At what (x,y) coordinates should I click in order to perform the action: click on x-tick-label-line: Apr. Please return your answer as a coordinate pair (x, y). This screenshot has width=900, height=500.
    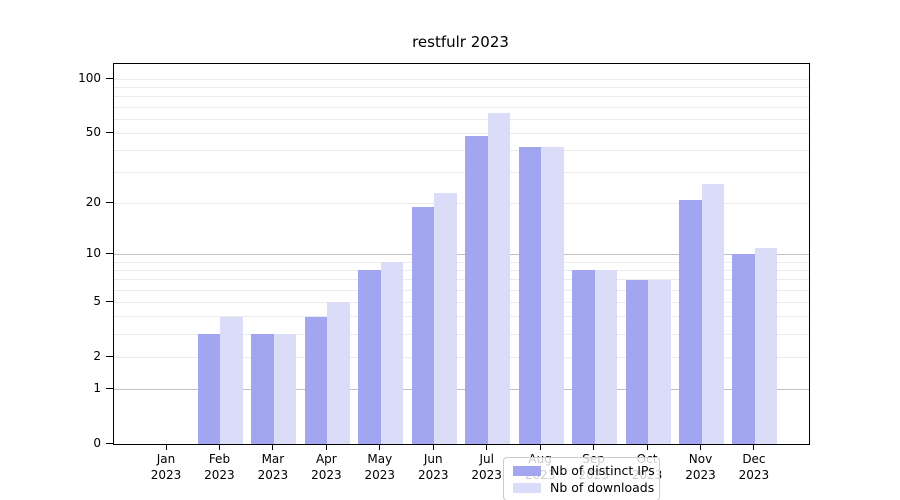
    Looking at the image, I should click on (326, 459).